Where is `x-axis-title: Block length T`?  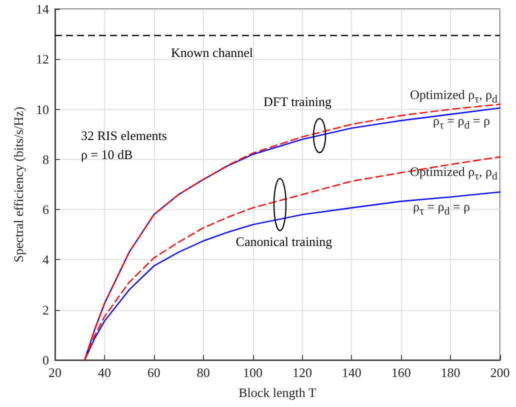 x-axis-title: Block length T is located at coordinates (277, 392).